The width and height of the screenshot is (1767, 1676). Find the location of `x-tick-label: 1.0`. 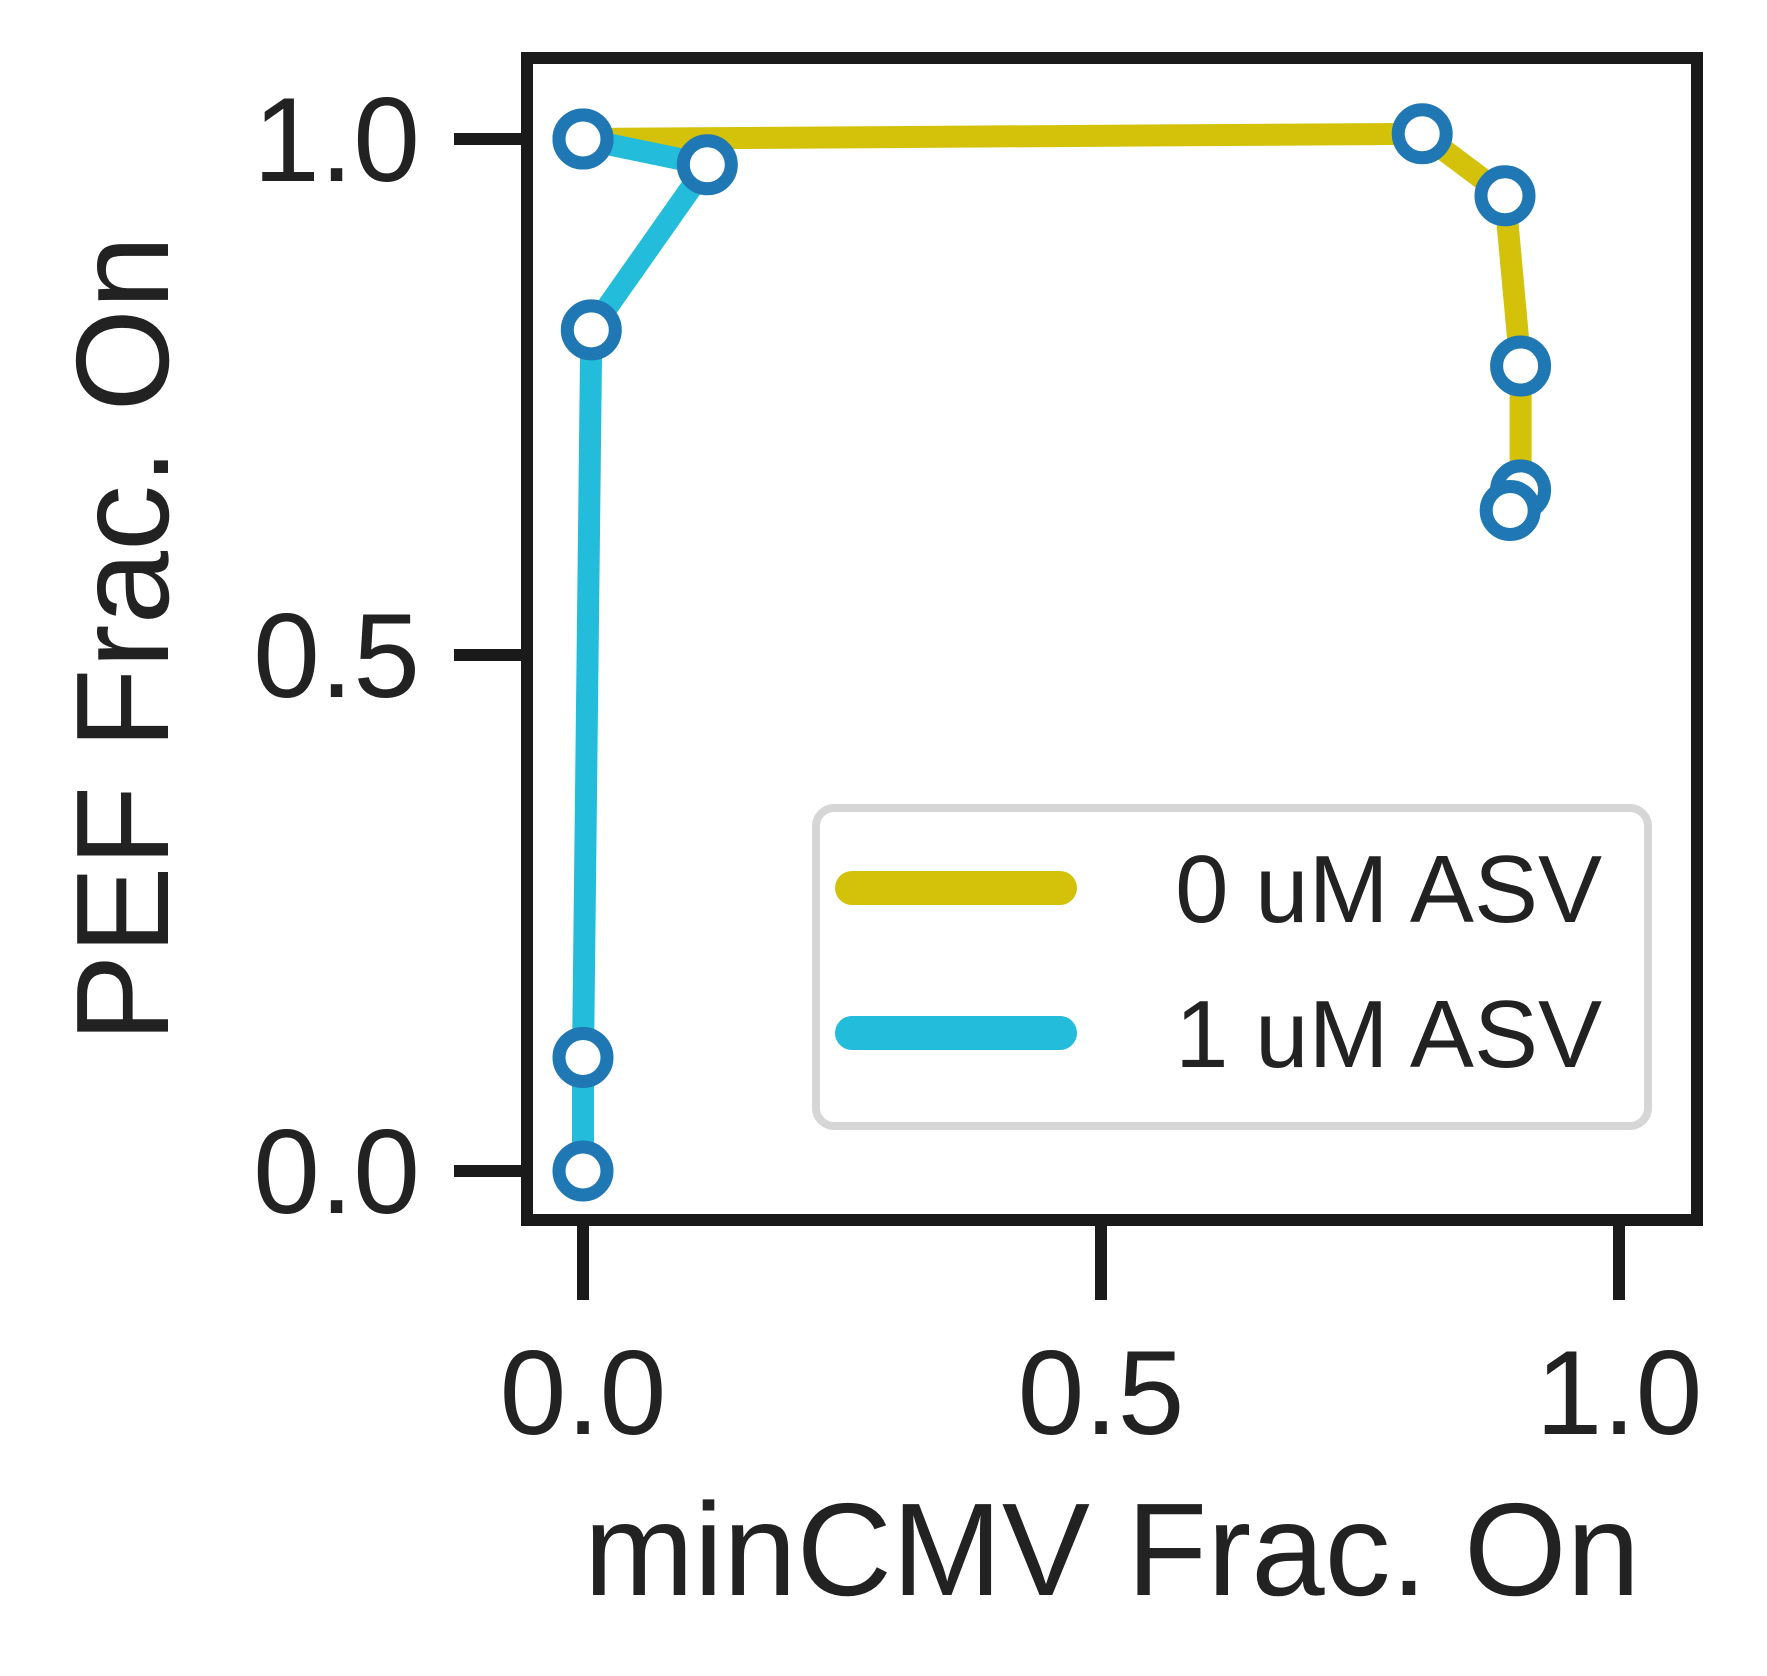

x-tick-label: 1.0 is located at coordinates (1619, 1393).